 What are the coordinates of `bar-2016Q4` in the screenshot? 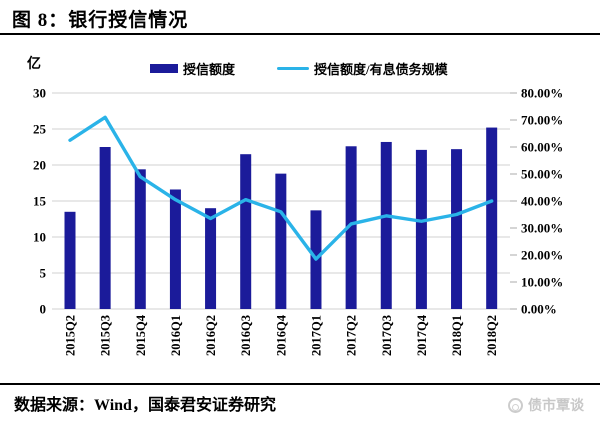 It's located at (281, 241).